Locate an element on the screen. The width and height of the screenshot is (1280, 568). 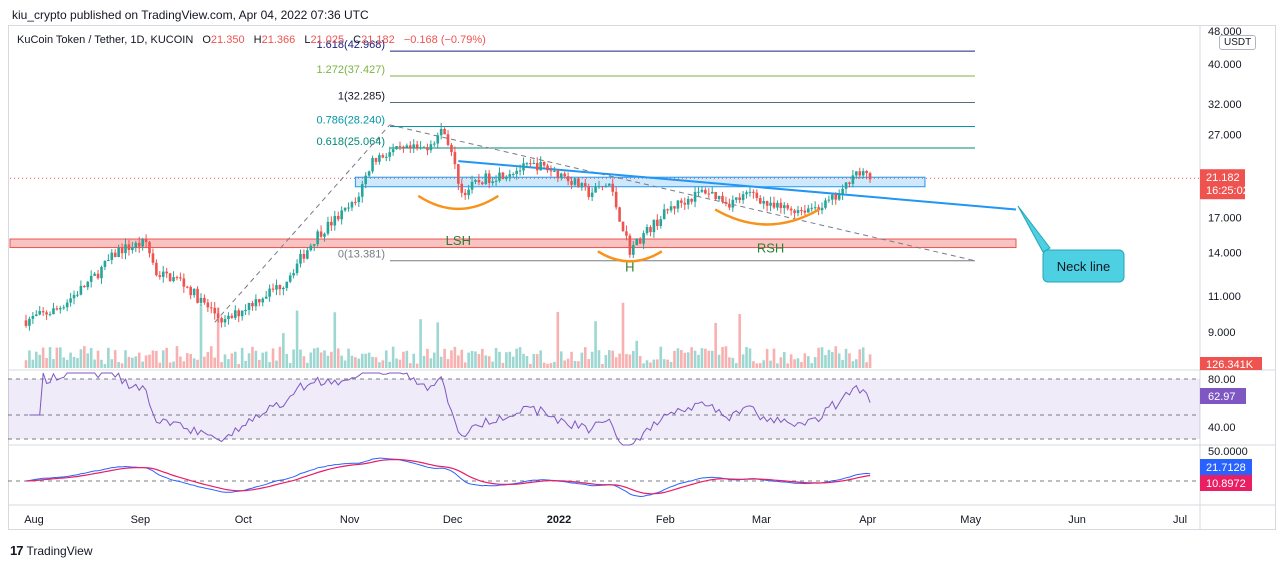
x-tick-label: 2022 is located at coordinates (559, 520).